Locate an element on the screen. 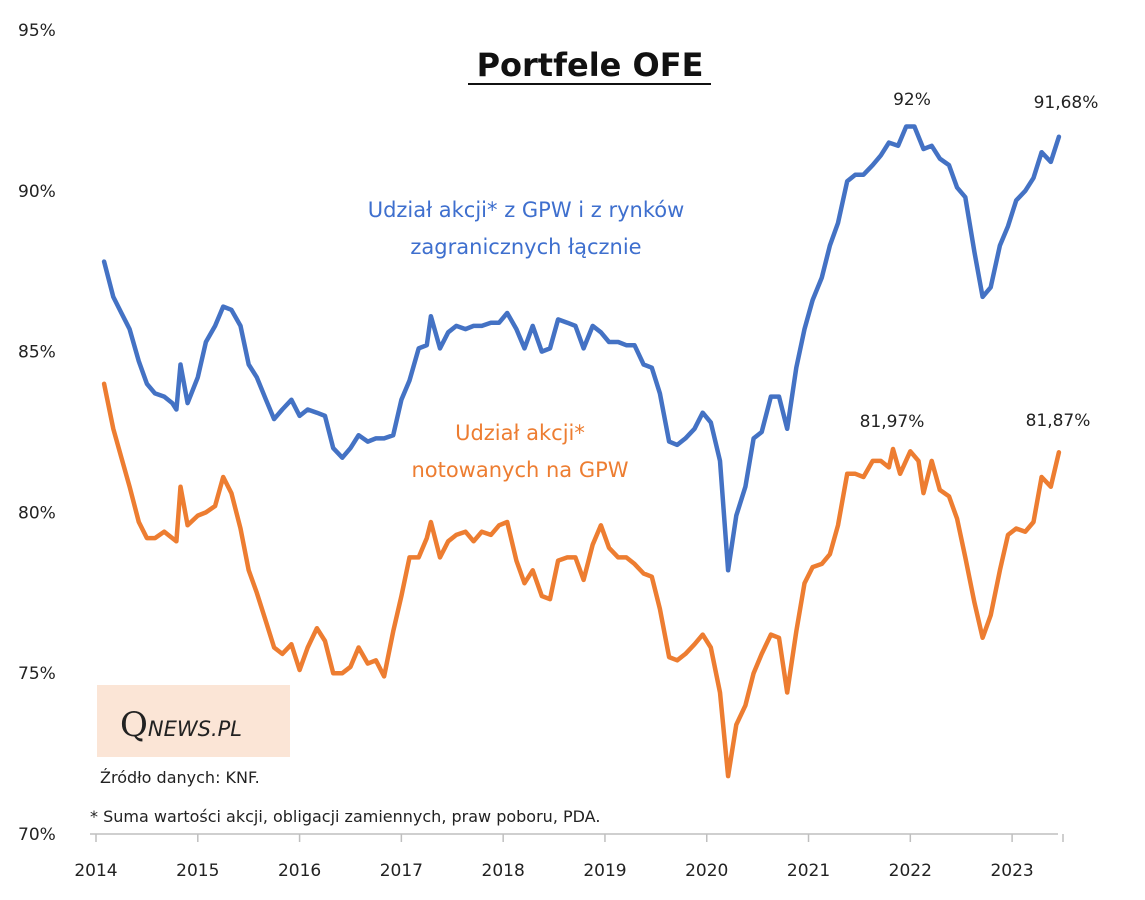 The height and width of the screenshot is (900, 1145). y-tick-label: 70% is located at coordinates (37, 835).